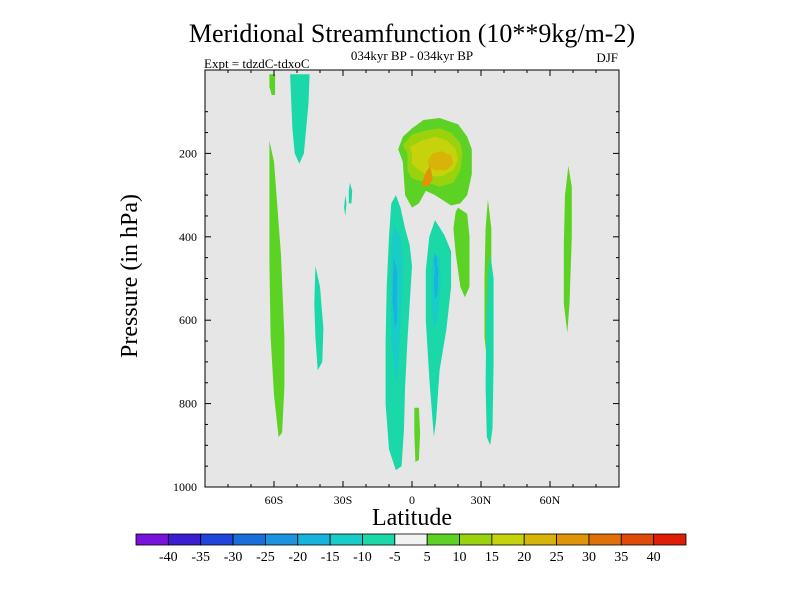 This screenshot has height=600, width=800. What do you see at coordinates (272, 84) in the screenshot?
I see `contour-region-sh-polar-thin-positive` at bounding box center [272, 84].